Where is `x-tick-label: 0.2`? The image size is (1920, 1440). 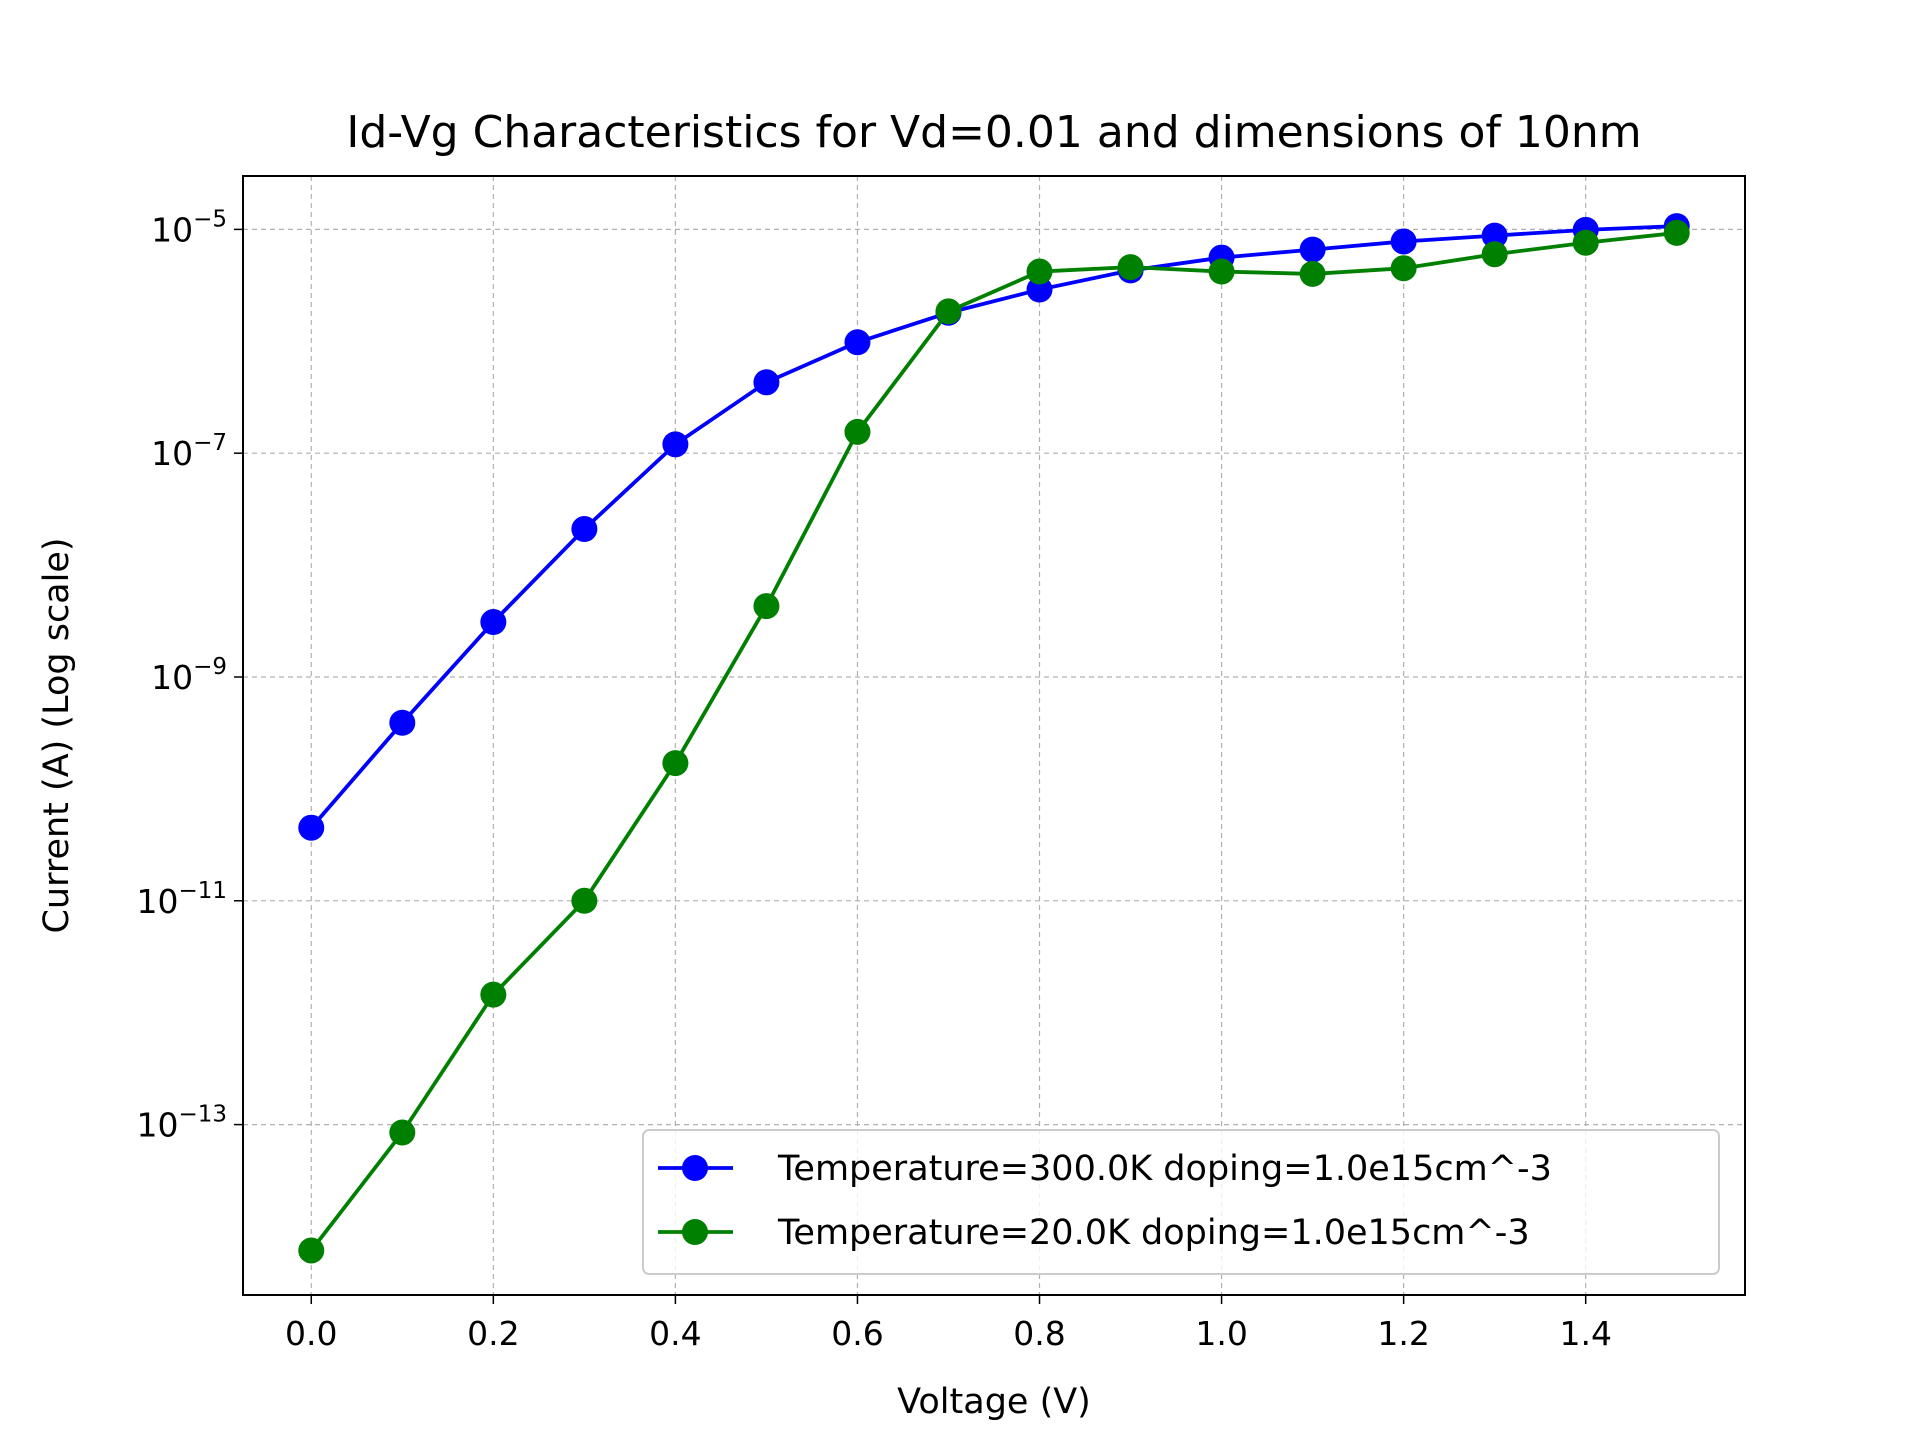 x-tick-label: 0.2 is located at coordinates (493, 1333).